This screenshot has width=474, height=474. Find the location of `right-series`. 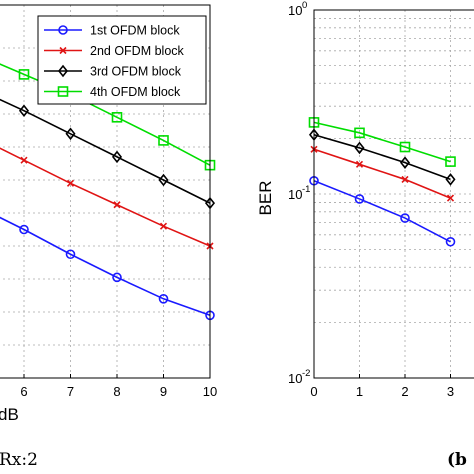

right-series is located at coordinates (382, 182).